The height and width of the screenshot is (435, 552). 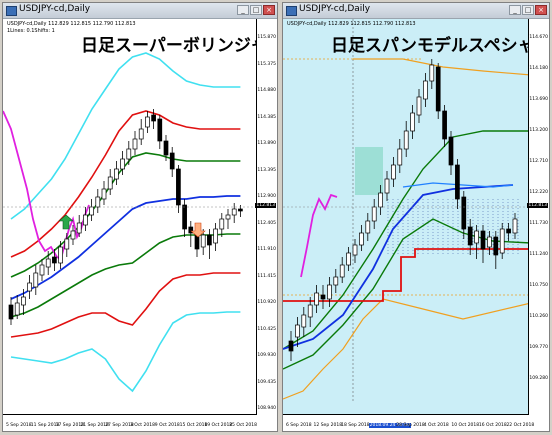 What do you see at coordinates (243, 425) in the screenshot?
I see `time-tick-label: 25 Oct 2018` at bounding box center [243, 425].